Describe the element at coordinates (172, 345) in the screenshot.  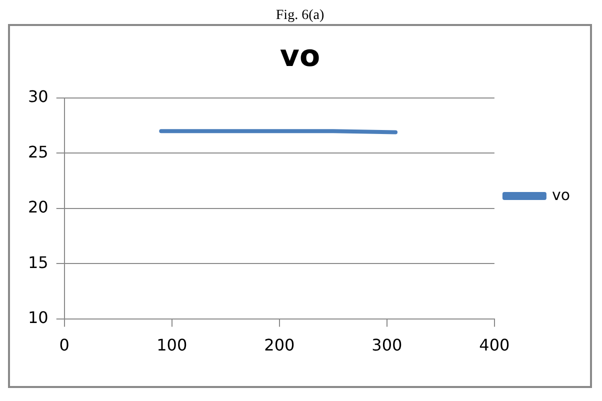
I see `x-tick-label: 100` at that location.